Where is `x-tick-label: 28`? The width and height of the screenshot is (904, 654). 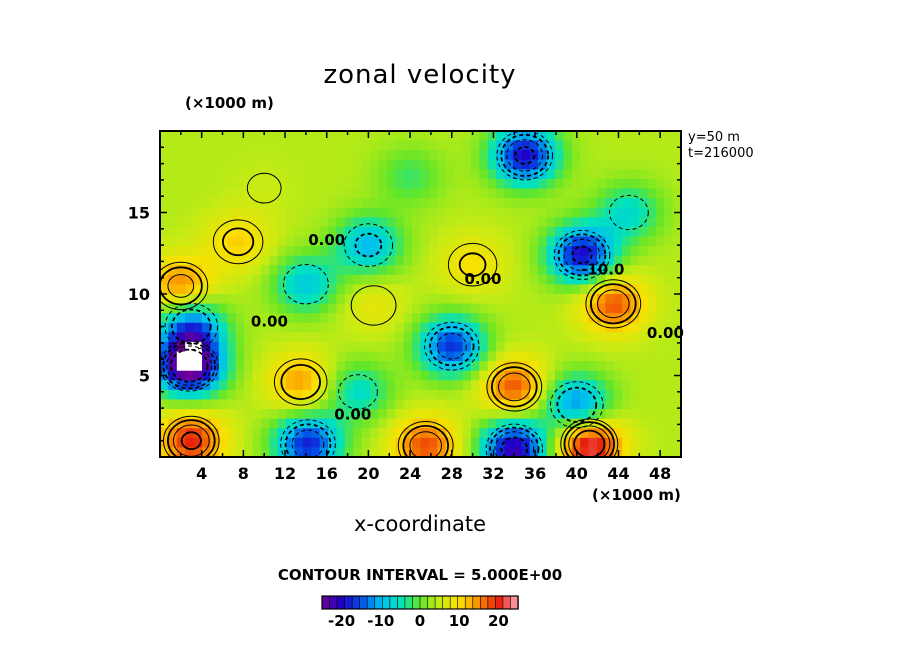 x-tick-label: 28 is located at coordinates (452, 473).